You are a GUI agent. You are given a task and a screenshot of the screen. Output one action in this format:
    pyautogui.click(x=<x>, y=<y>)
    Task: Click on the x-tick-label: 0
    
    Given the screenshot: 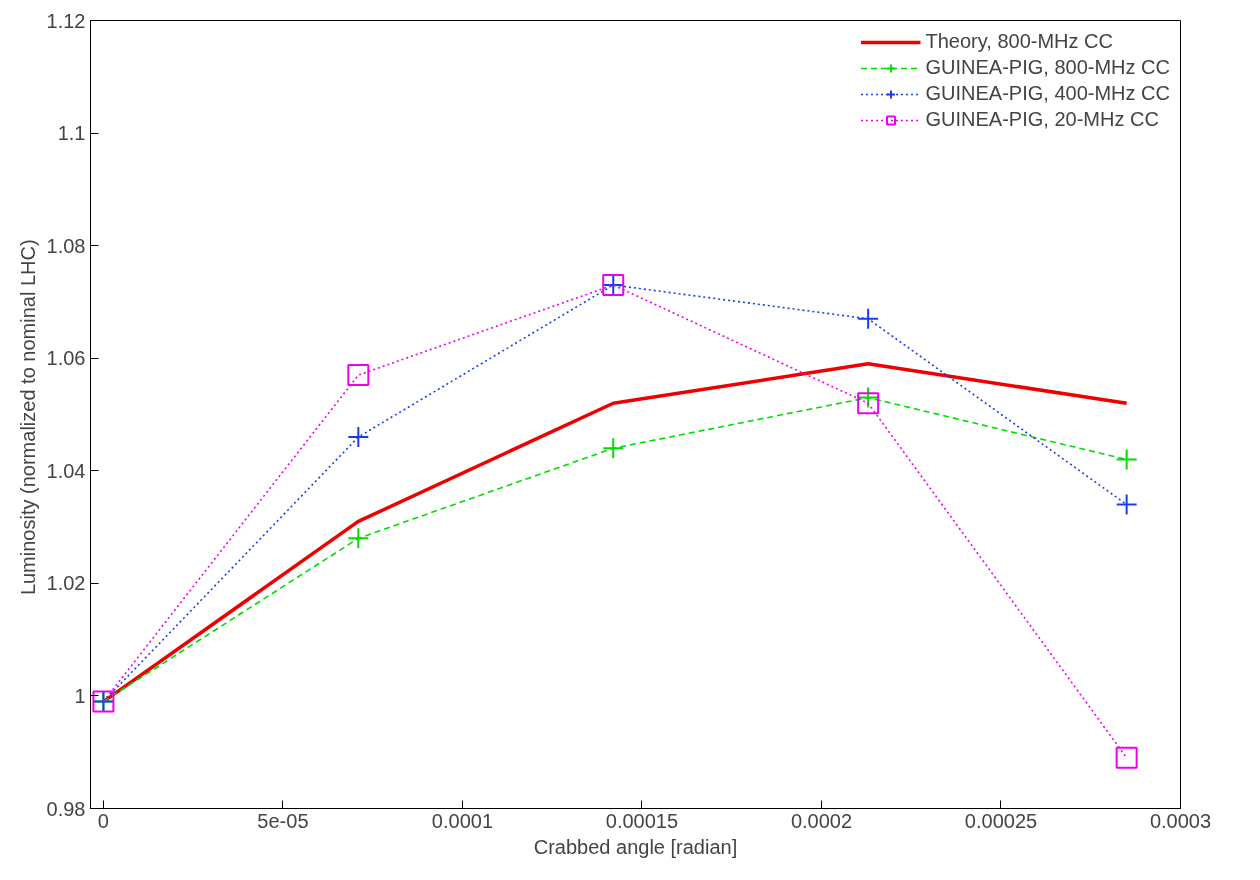 What is the action you would take?
    pyautogui.click(x=103, y=820)
    